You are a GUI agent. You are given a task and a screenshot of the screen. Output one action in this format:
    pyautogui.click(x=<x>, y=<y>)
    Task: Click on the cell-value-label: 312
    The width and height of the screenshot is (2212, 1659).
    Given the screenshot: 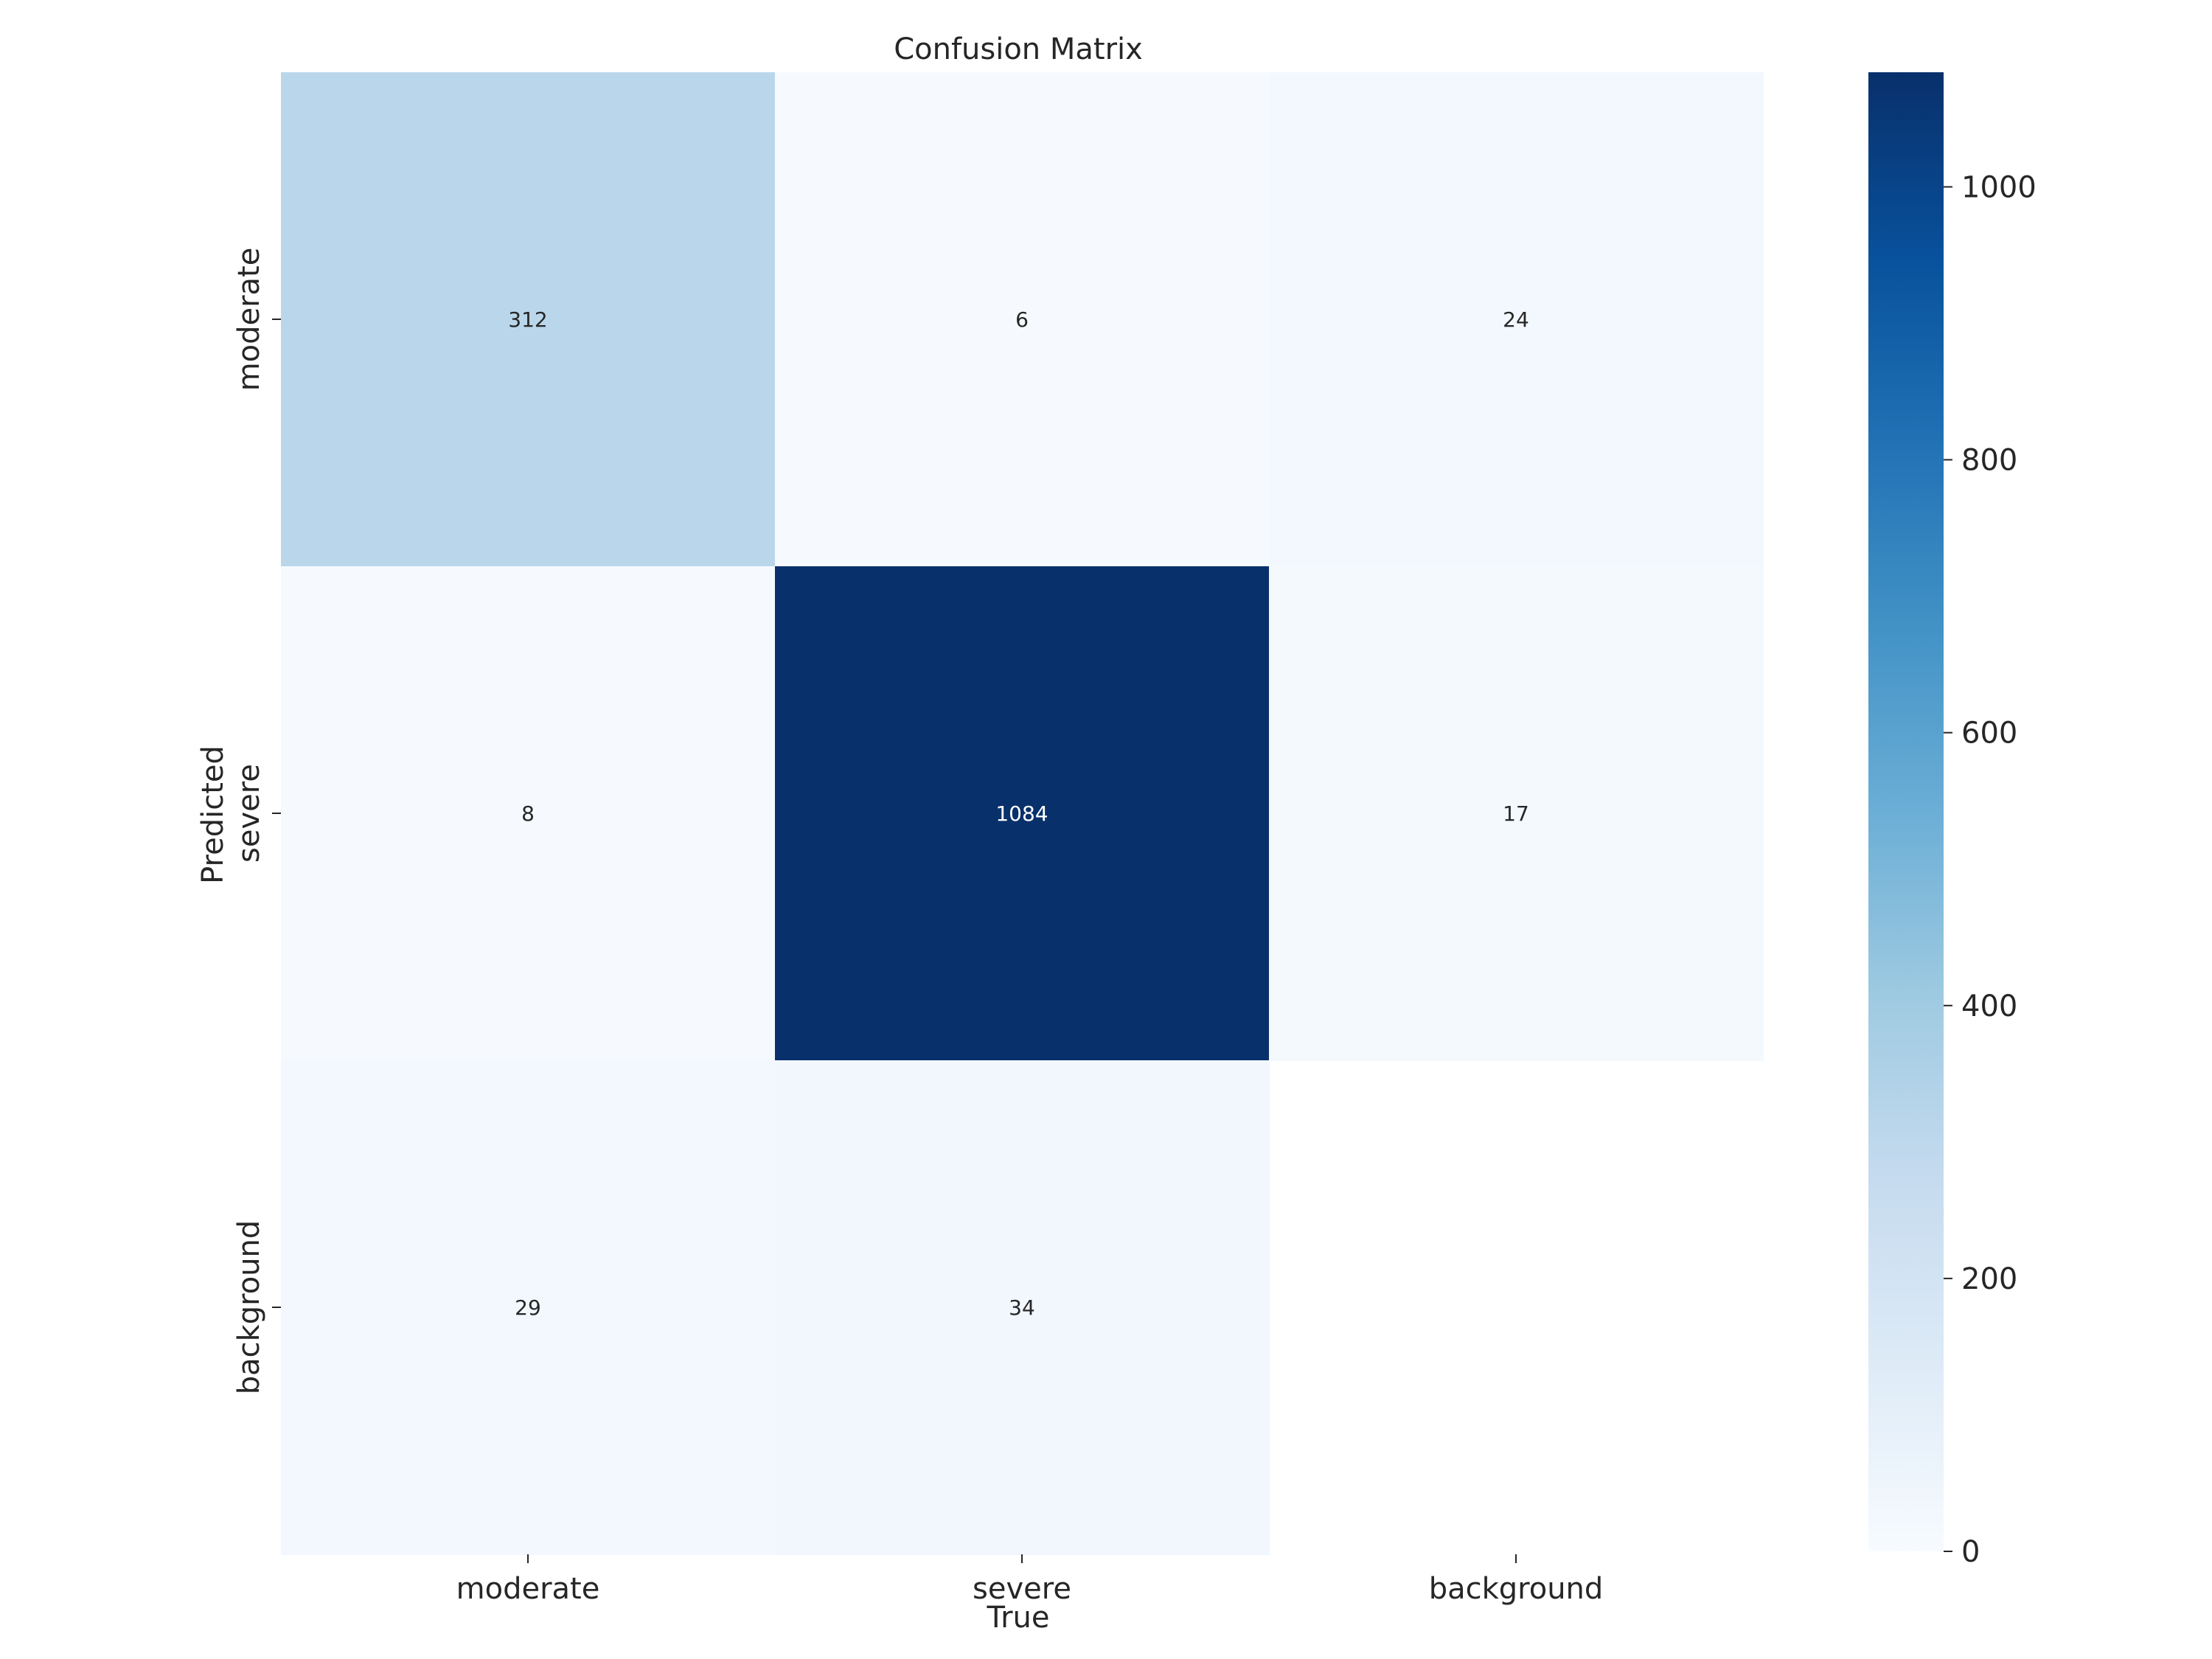 What is the action you would take?
    pyautogui.click(x=527, y=319)
    